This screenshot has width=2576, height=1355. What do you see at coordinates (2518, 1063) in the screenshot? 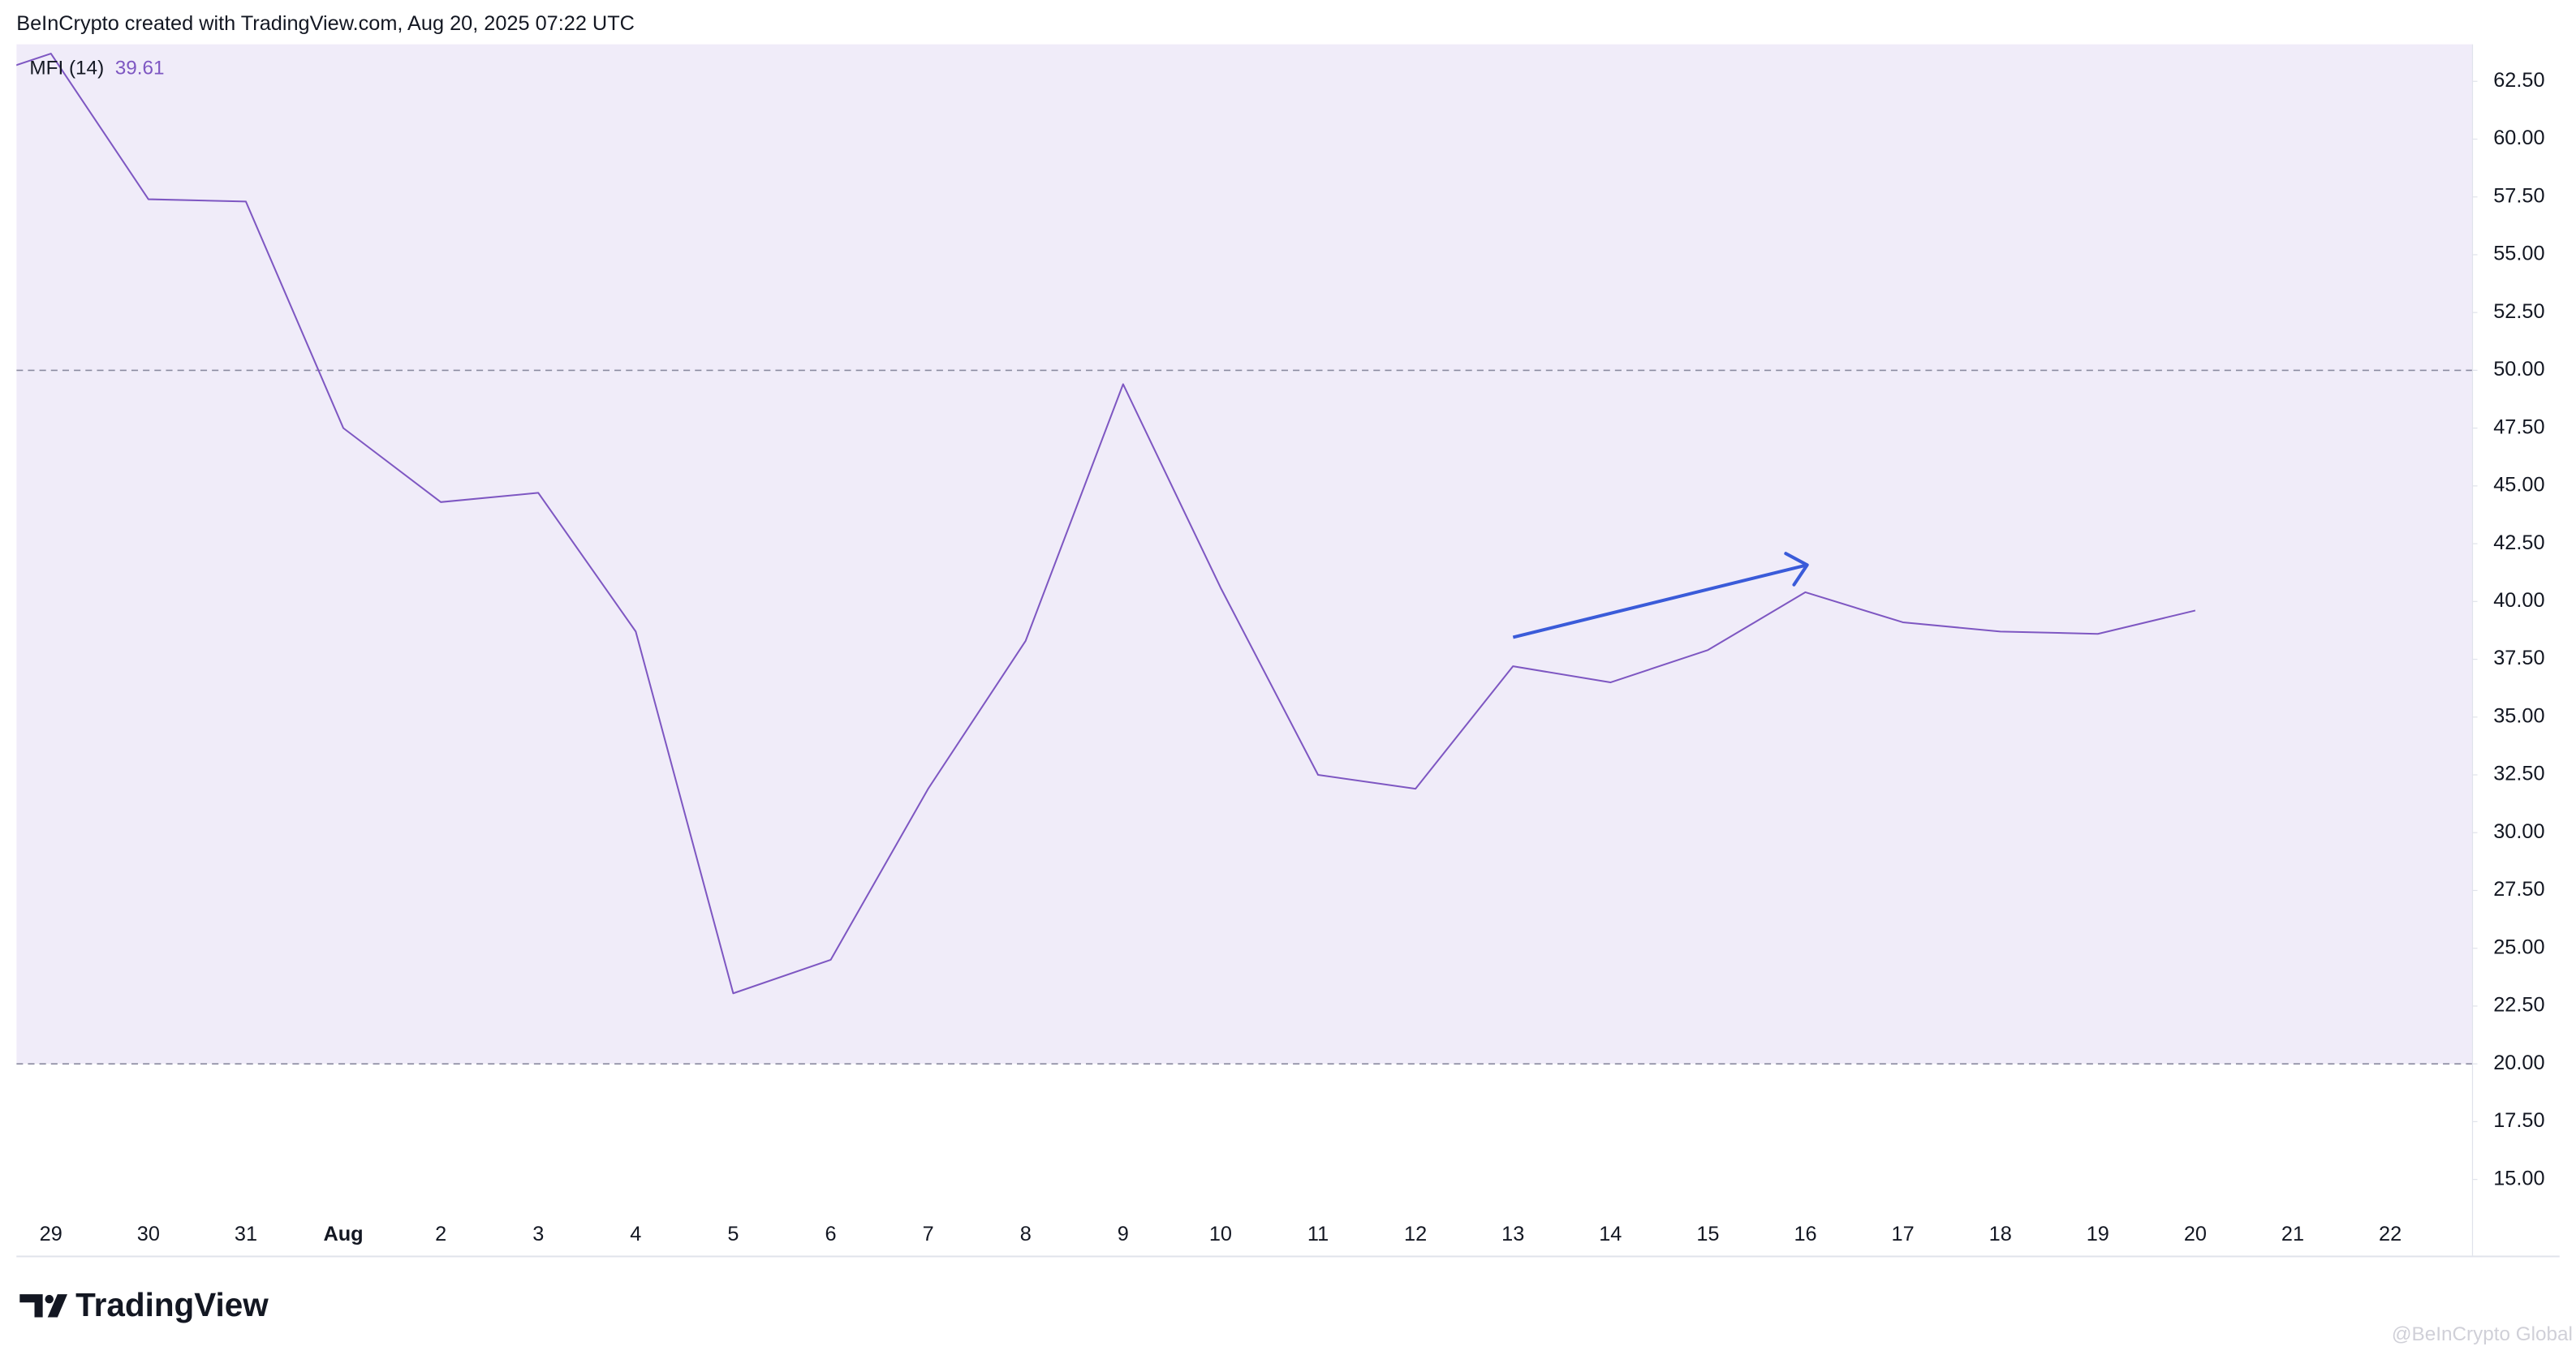
I see `y-tick-label: 20.00` at bounding box center [2518, 1063].